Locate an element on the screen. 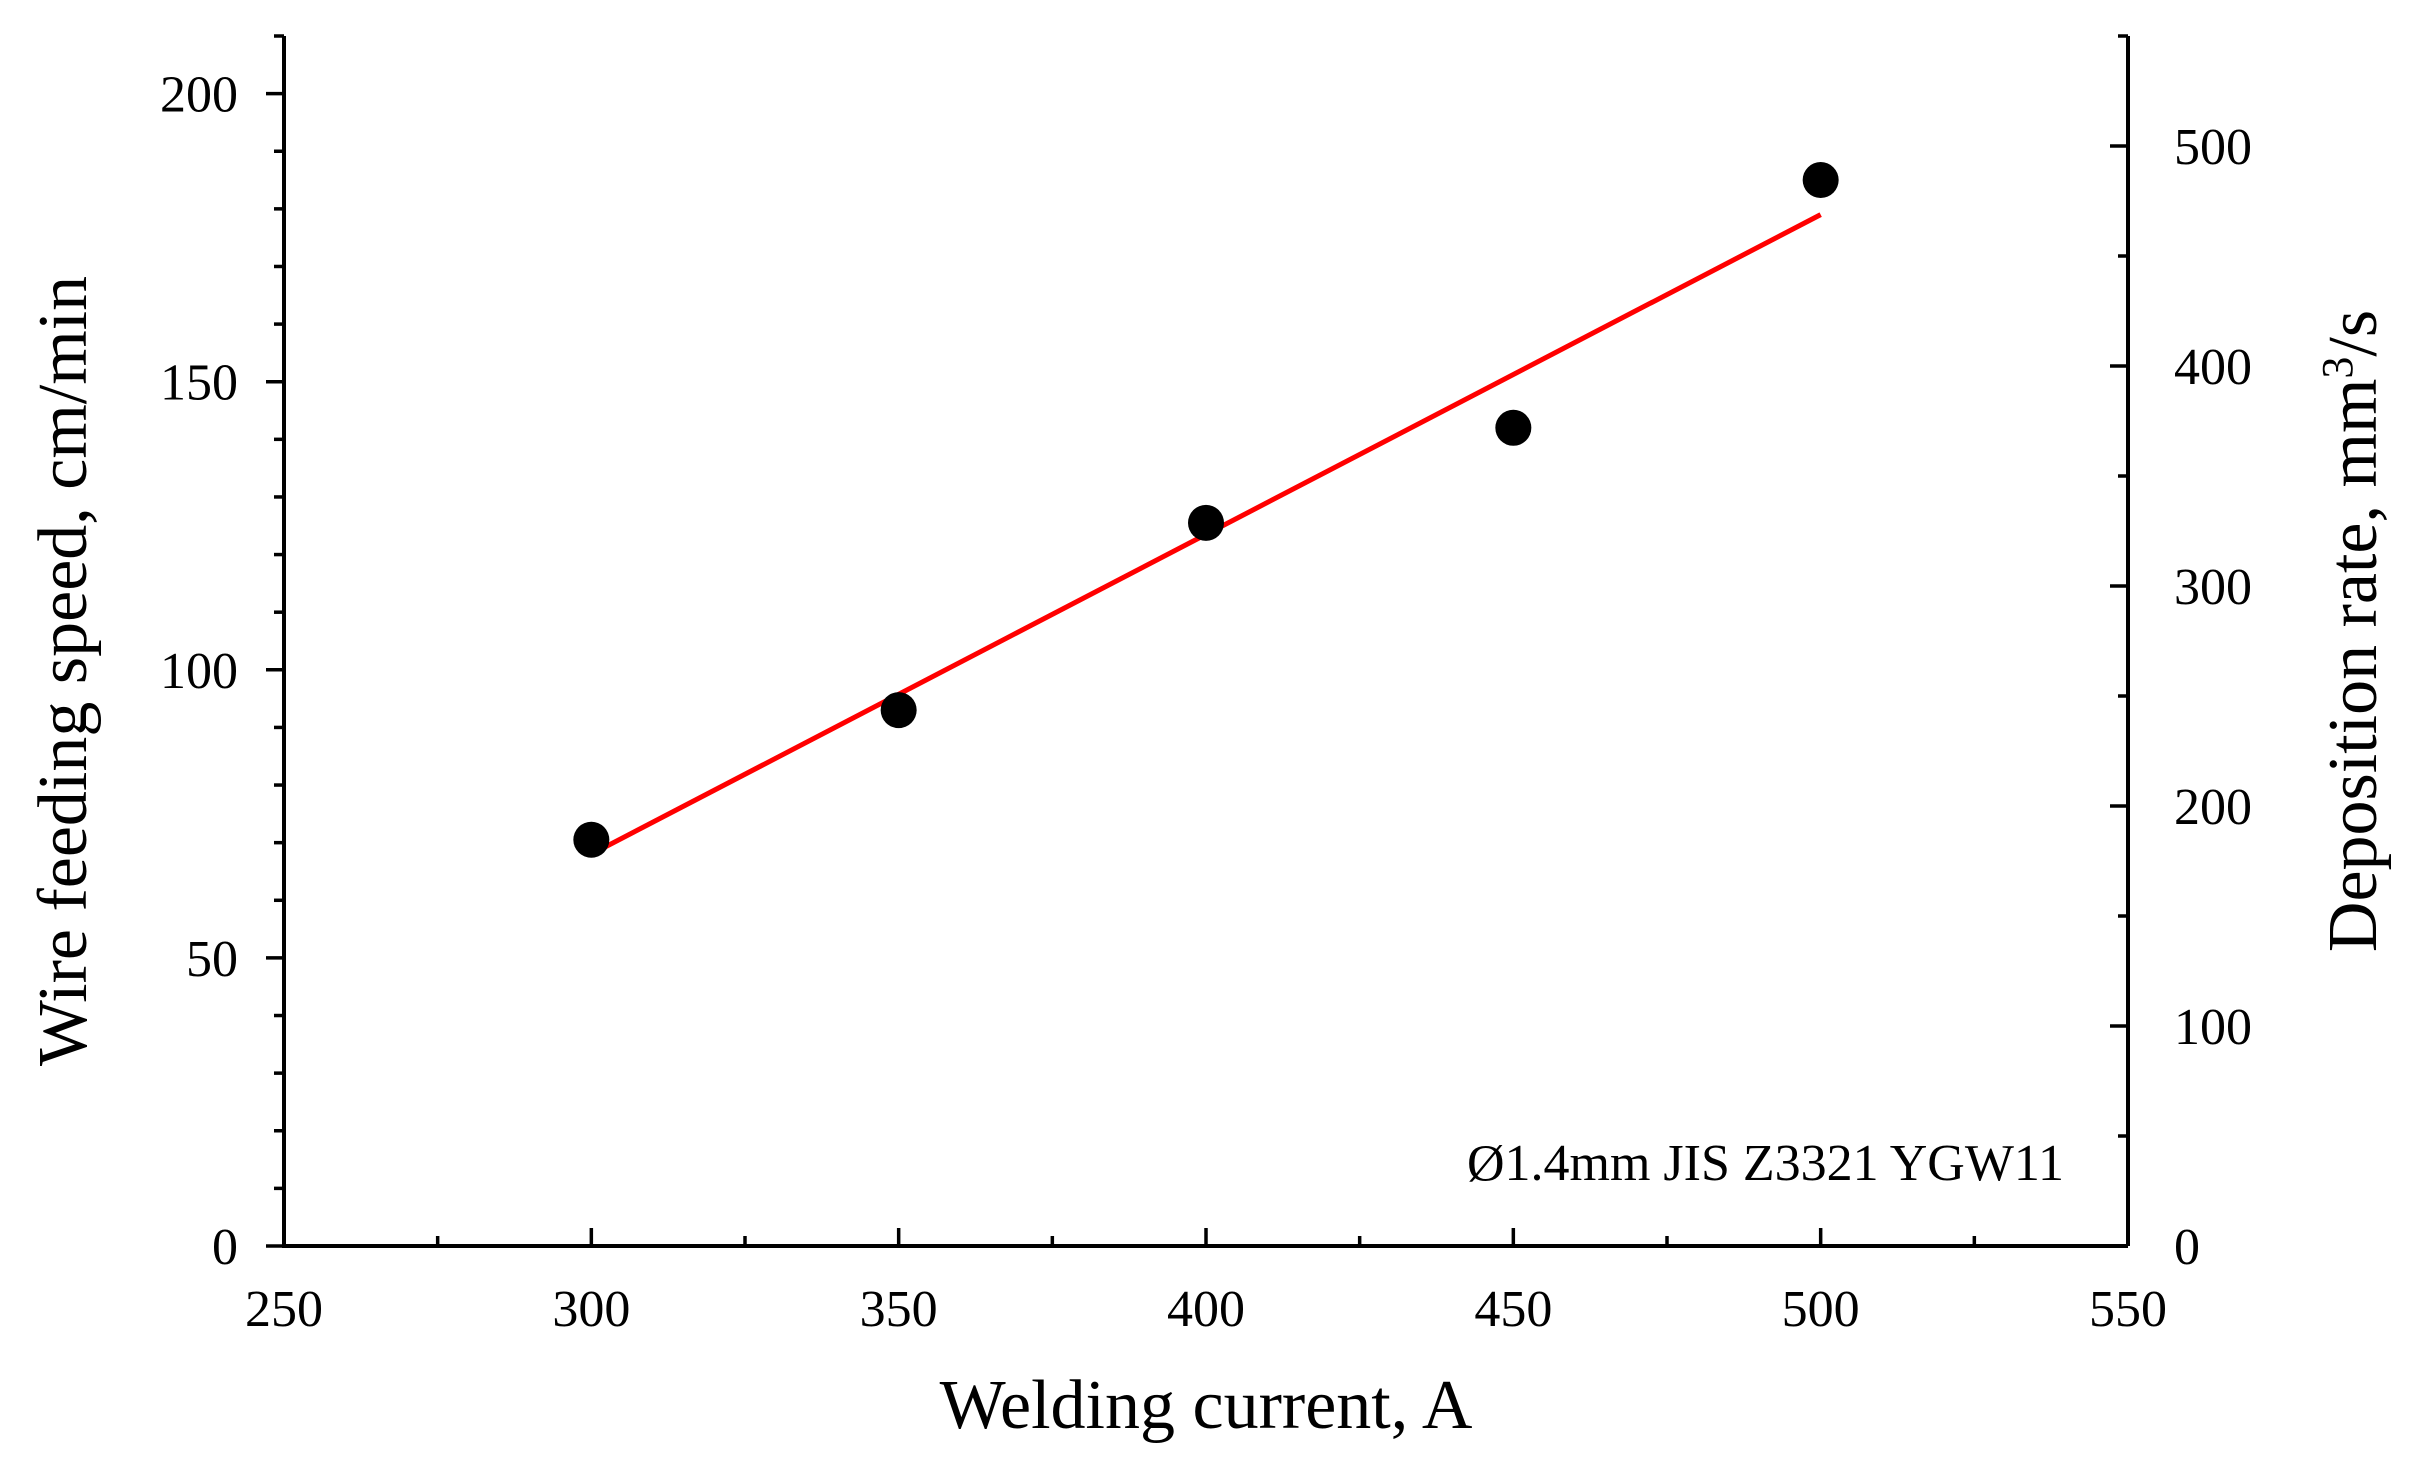  y2-axis-title: Deposition rate, mm3/s is located at coordinates (2352, 631).